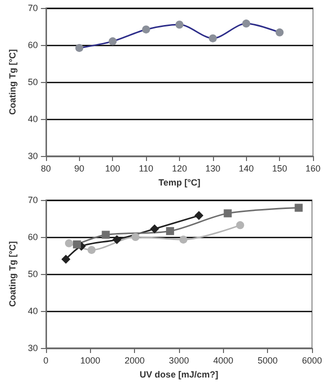  What do you see at coordinates (179, 182) in the screenshot?
I see `x-axis-title: Temp [°C]` at bounding box center [179, 182].